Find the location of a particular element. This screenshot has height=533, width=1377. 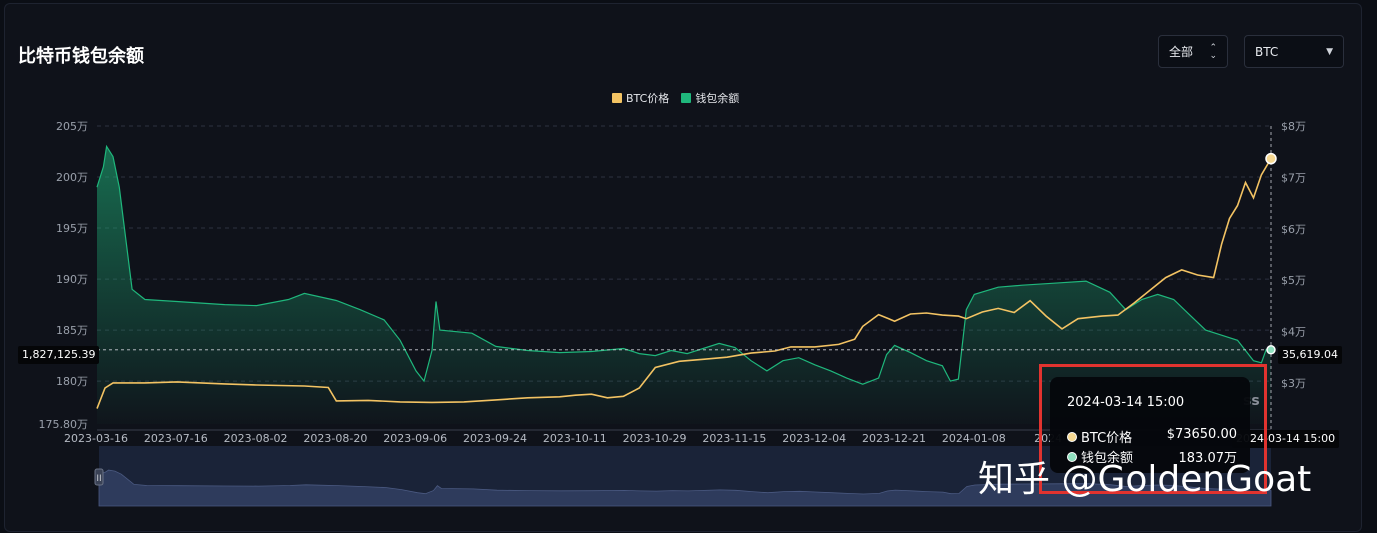

x-tick-label: 2023-12-04 is located at coordinates (814, 438).